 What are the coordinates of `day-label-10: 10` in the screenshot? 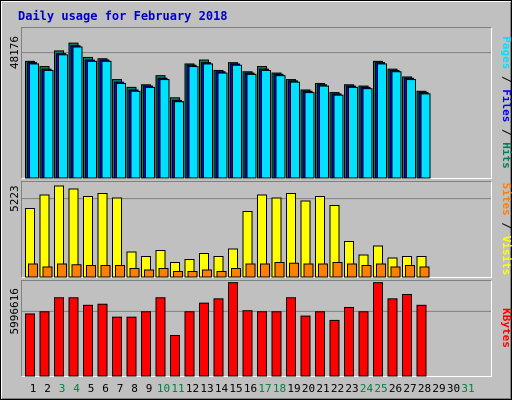 It's located at (163, 388).